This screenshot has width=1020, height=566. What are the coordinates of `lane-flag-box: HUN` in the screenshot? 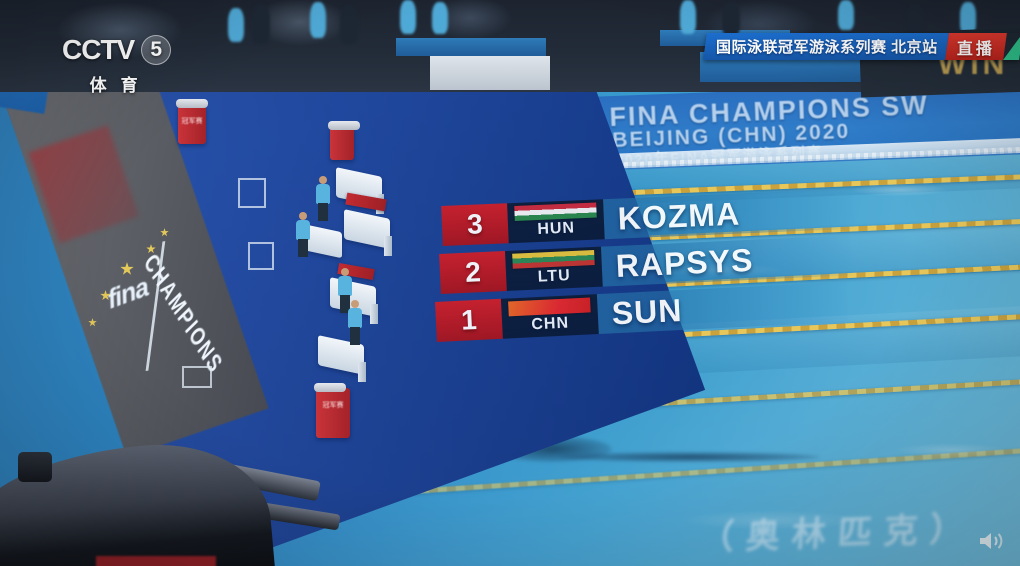 It's located at (556, 221).